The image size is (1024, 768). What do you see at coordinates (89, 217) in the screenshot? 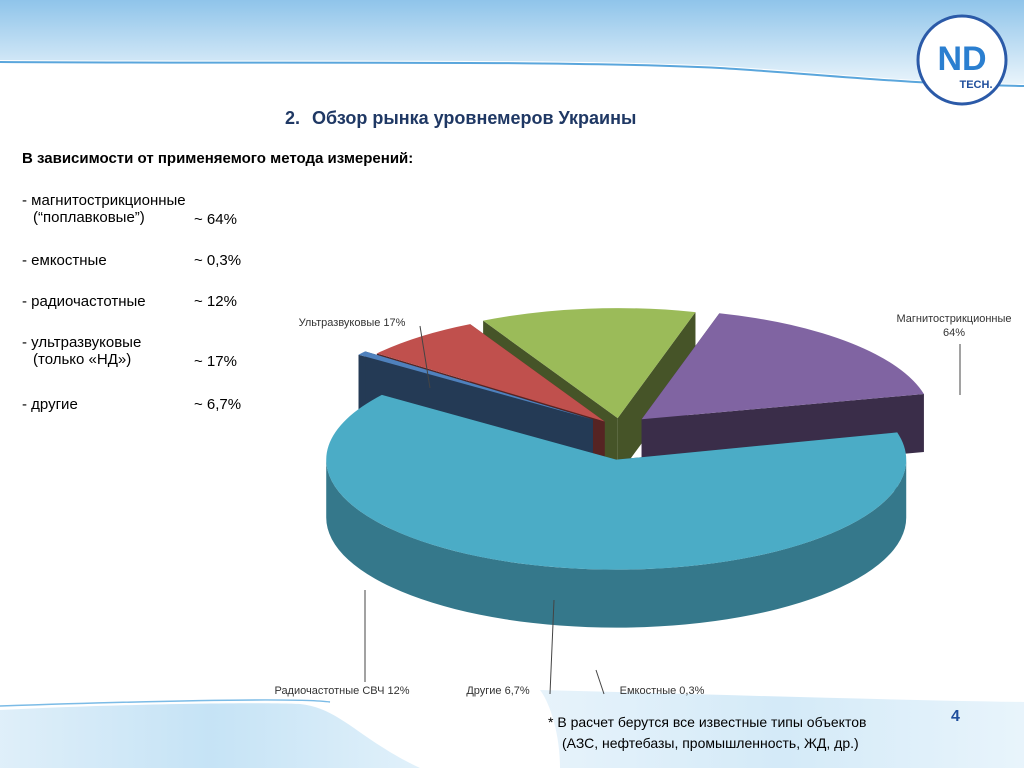
I see `bullet-label-secondary: (“поплавковые”)` at bounding box center [89, 217].